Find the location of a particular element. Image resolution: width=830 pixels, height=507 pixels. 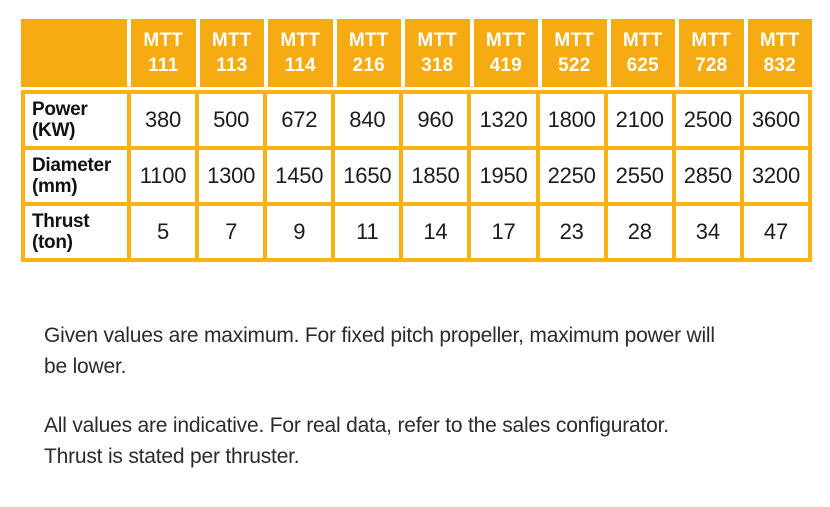

value-cell: 2250 is located at coordinates (571, 176).